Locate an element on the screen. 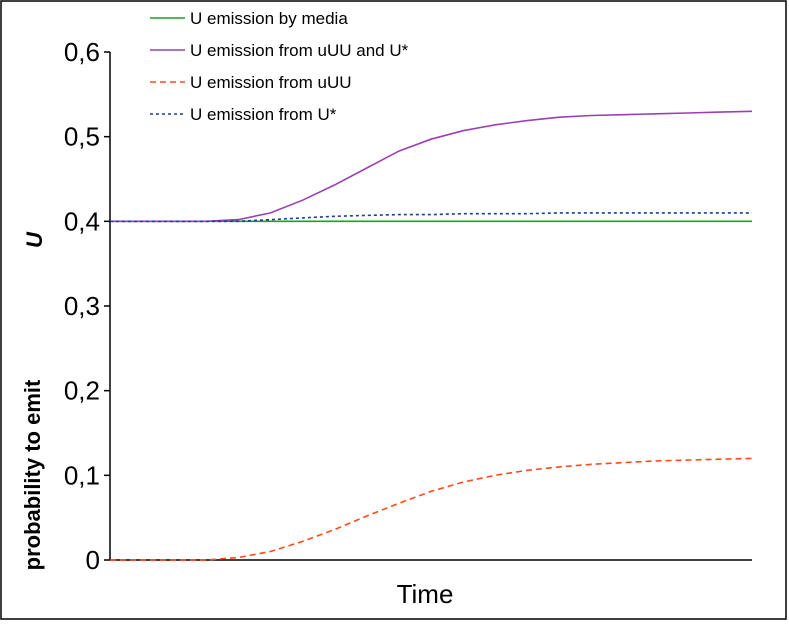  legend-label-2: U emission from uUU and U* is located at coordinates (299, 50).